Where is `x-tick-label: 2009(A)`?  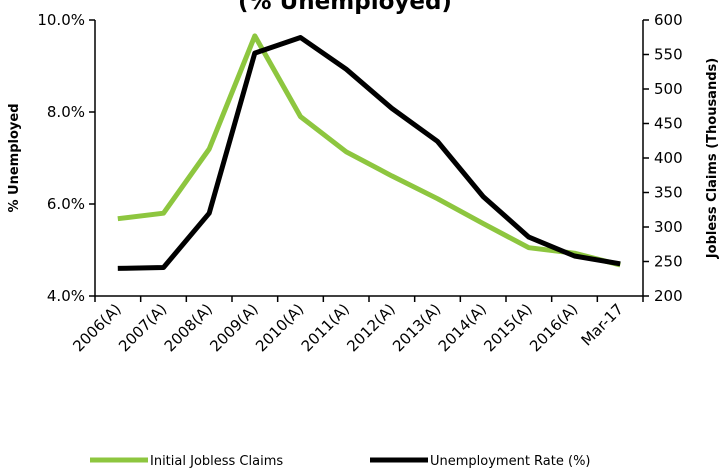 x-tick-label: 2009(A) is located at coordinates (233, 327).